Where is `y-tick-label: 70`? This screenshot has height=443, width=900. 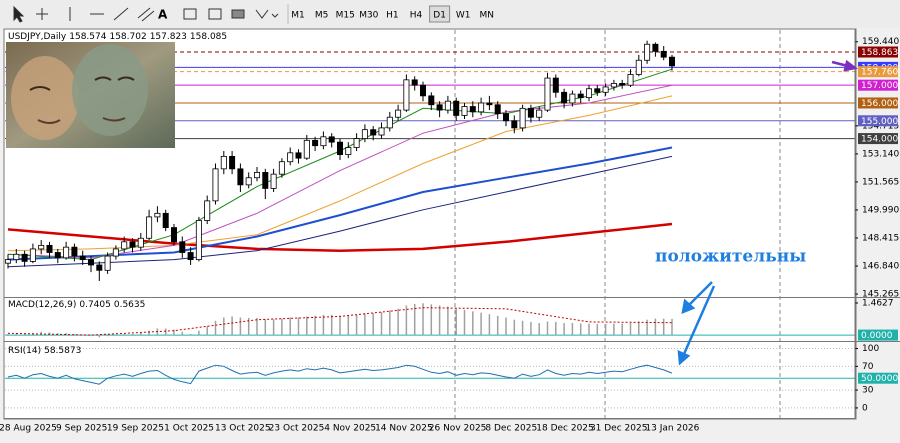 y-tick-label: 70 is located at coordinates (868, 367).